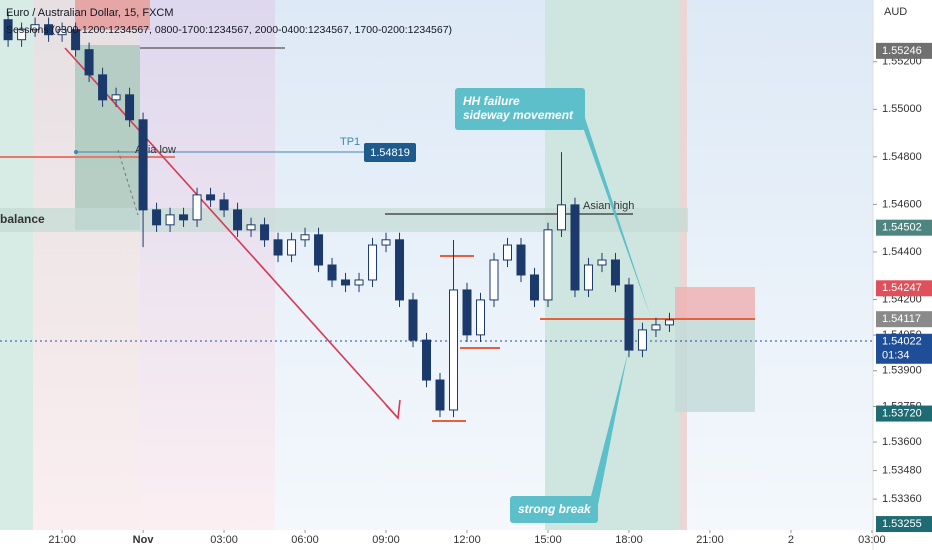  I want to click on x-tick-label: 06:00, so click(305, 540).